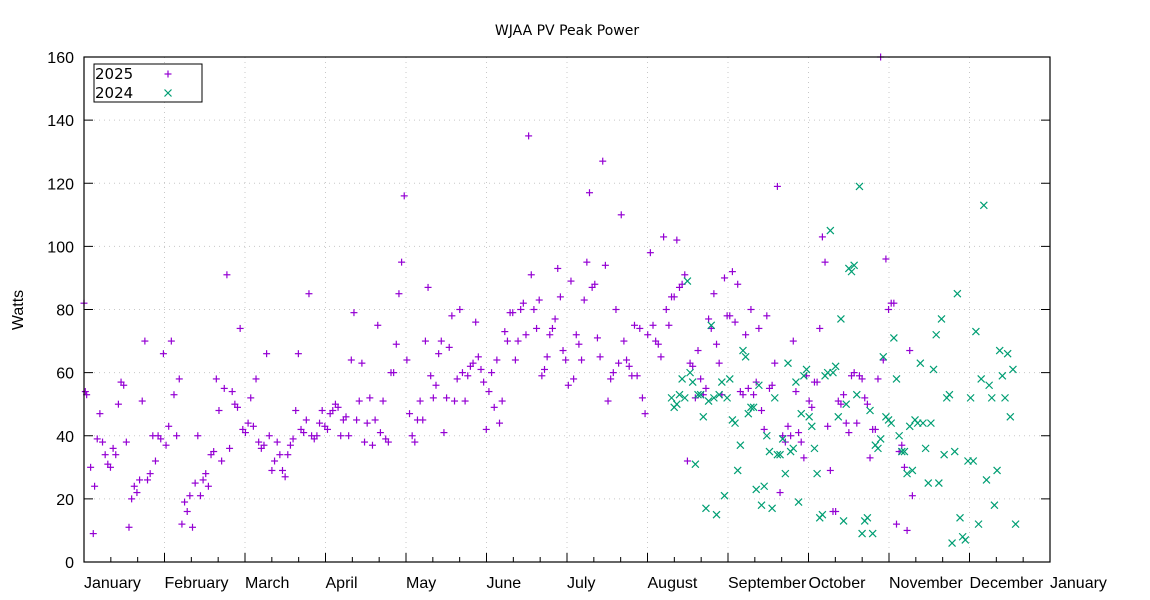 Image resolution: width=1150 pixels, height=600 pixels. What do you see at coordinates (18, 310) in the screenshot?
I see `y-axis-label: Watts` at bounding box center [18, 310].